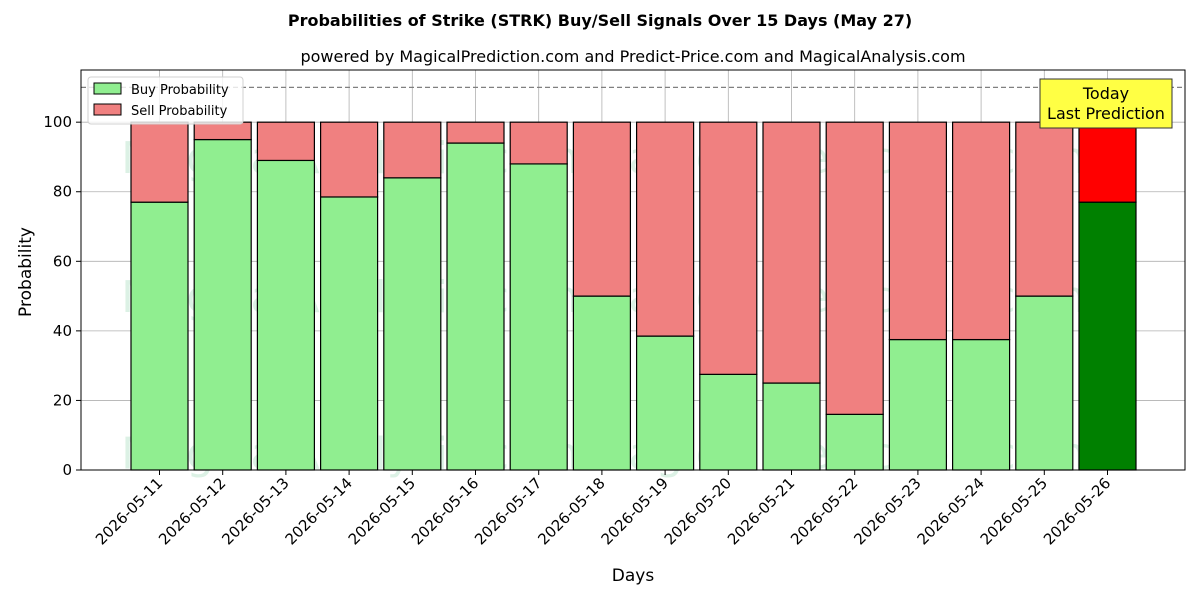 The height and width of the screenshot is (600, 1200). I want to click on legend-box, so click(165, 100).